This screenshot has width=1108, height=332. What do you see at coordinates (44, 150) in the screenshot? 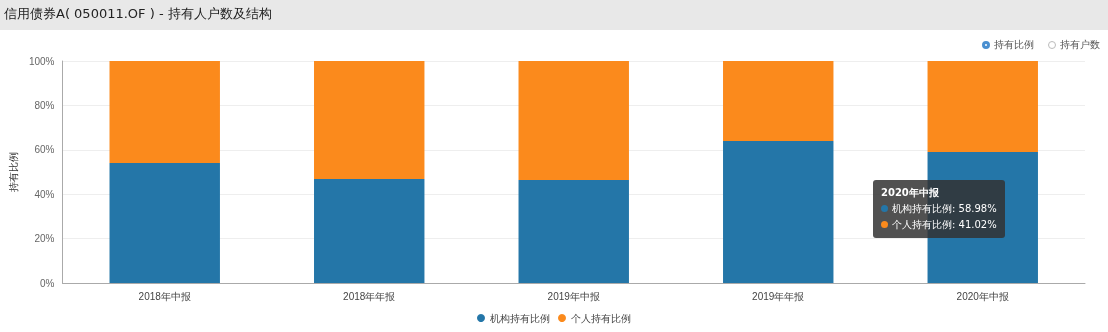
I see `y-tick-label: 60%` at bounding box center [44, 150].